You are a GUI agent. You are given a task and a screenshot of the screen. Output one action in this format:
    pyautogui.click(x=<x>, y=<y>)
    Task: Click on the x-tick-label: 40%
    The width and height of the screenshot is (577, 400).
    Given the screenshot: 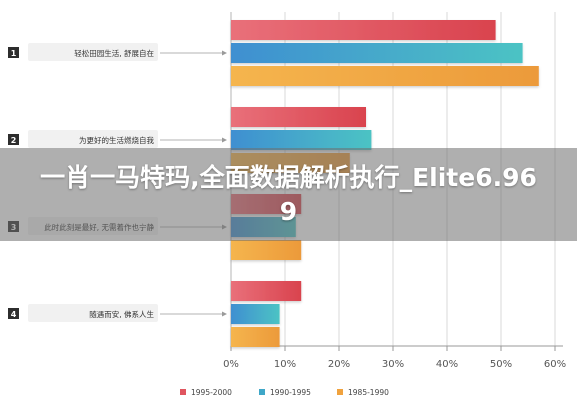 What is the action you would take?
    pyautogui.click(x=447, y=364)
    